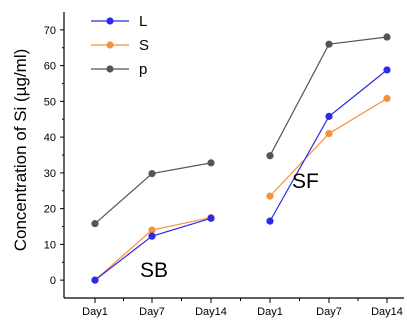 The height and width of the screenshot is (320, 407). What do you see at coordinates (53, 281) in the screenshot?
I see `y-tick-label-0: 0` at bounding box center [53, 281].